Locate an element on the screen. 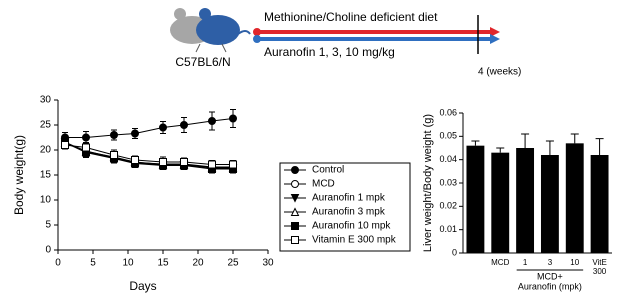  legend-box is located at coordinates (345, 207).